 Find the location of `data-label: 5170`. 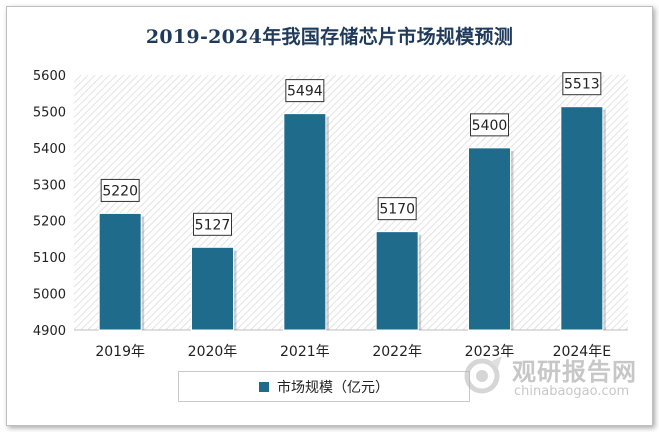

data-label: 5170 is located at coordinates (397, 210).